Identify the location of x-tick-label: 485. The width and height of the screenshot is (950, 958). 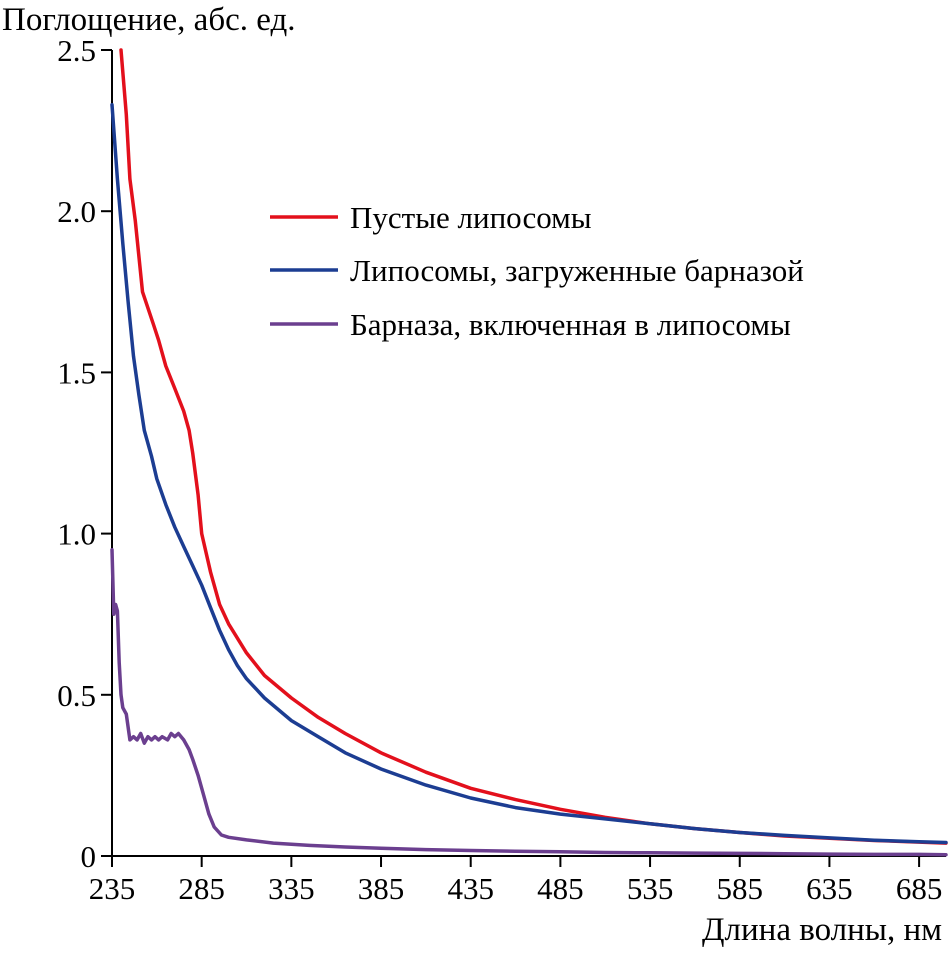
(560, 888).